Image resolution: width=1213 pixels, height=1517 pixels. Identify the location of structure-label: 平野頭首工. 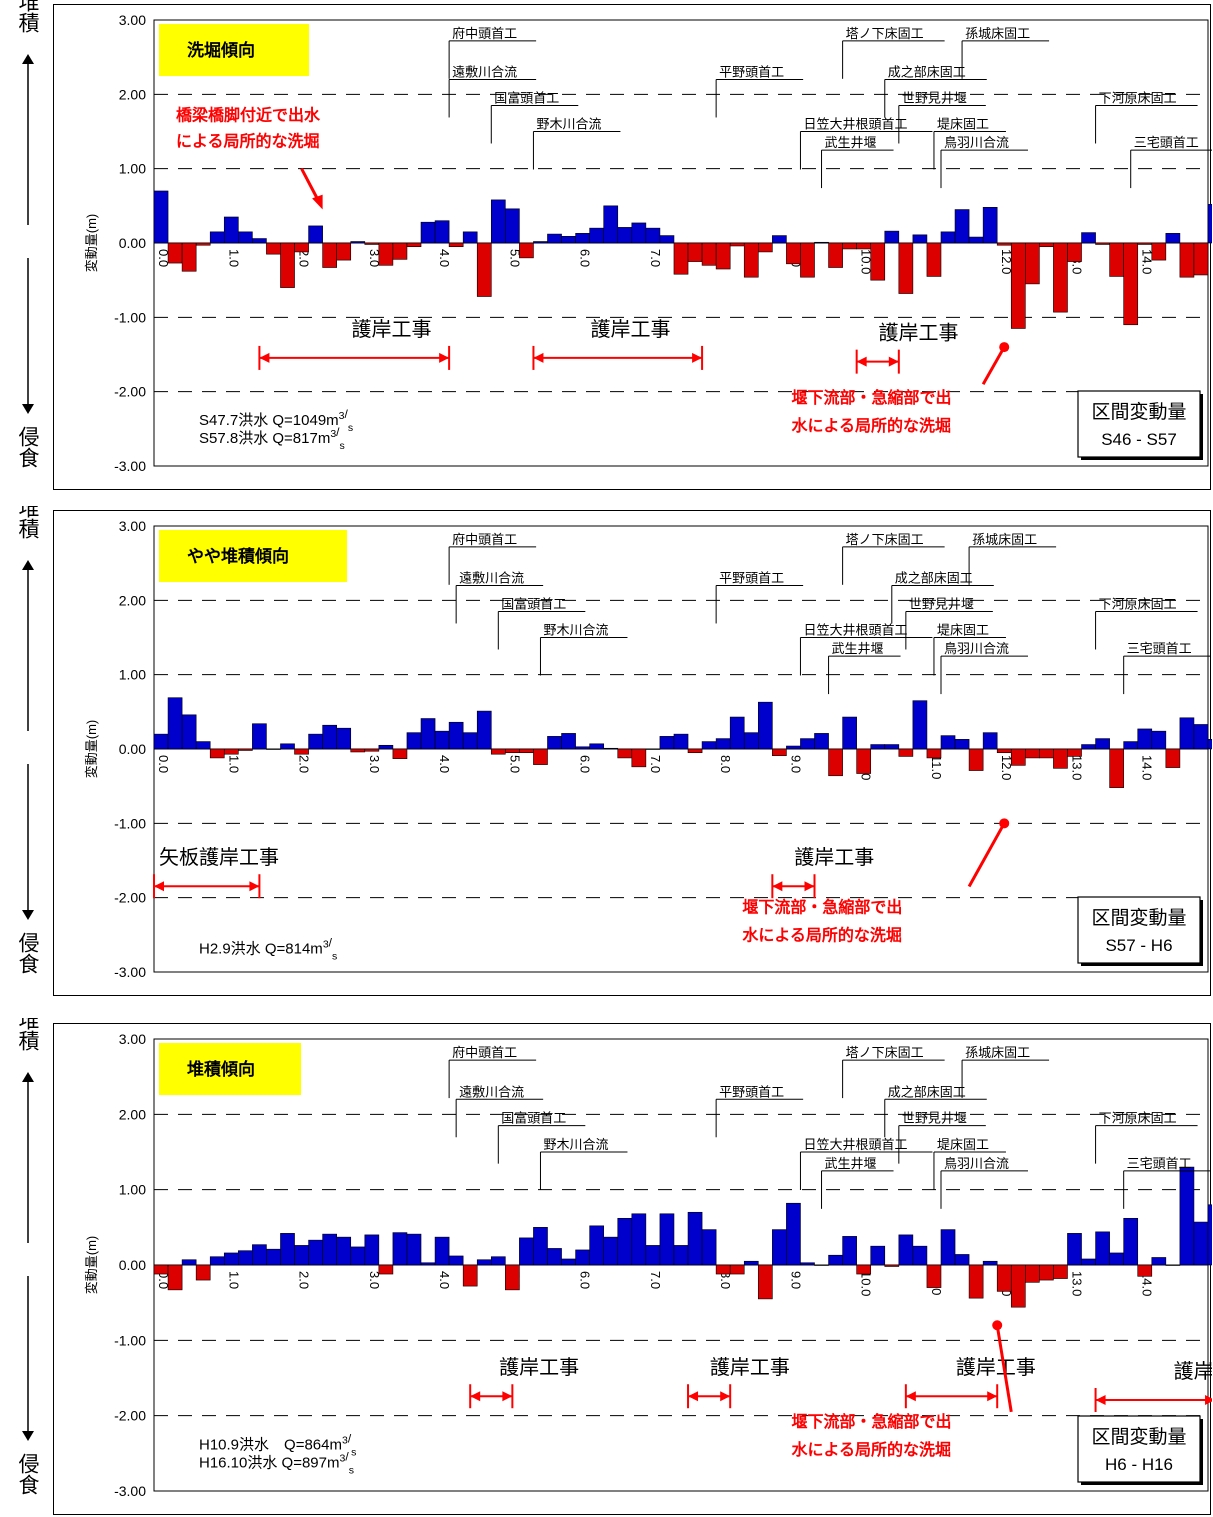
(751, 577).